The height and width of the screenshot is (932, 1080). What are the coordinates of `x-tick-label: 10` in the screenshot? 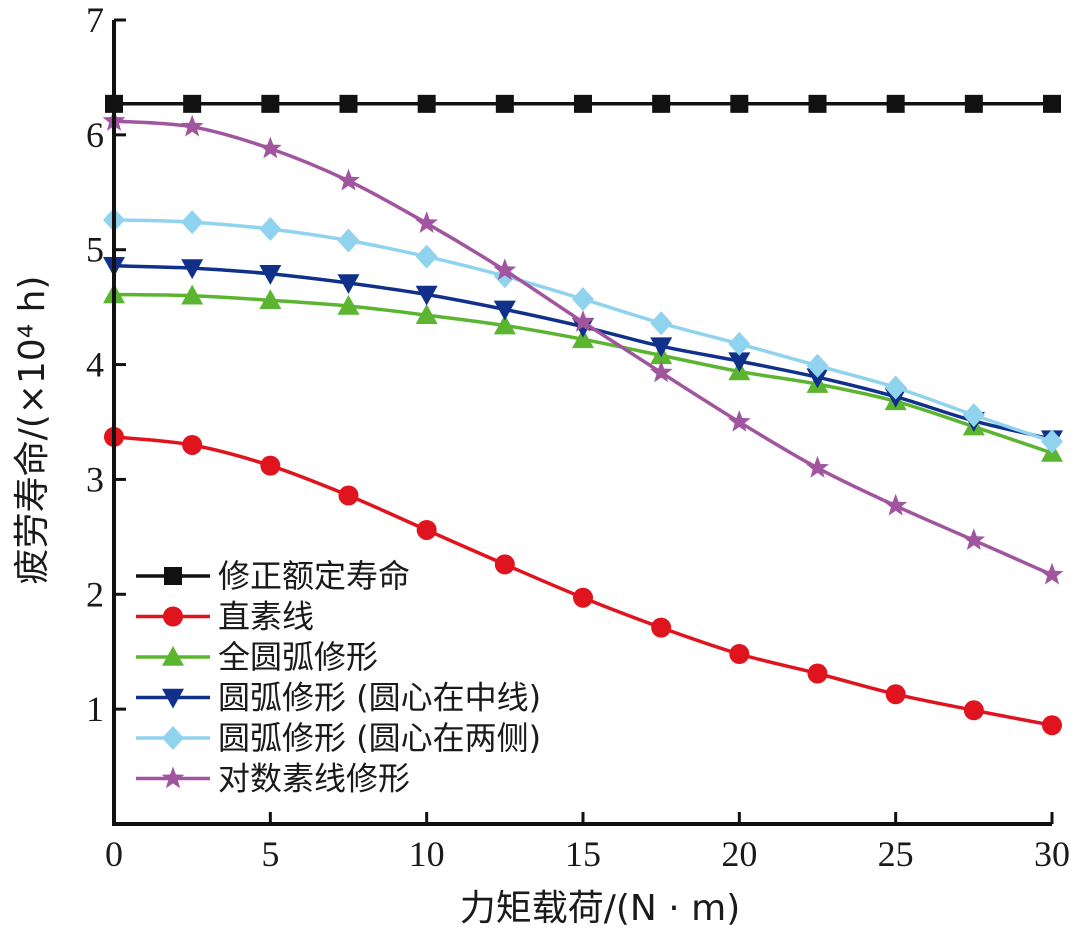 It's located at (427, 854).